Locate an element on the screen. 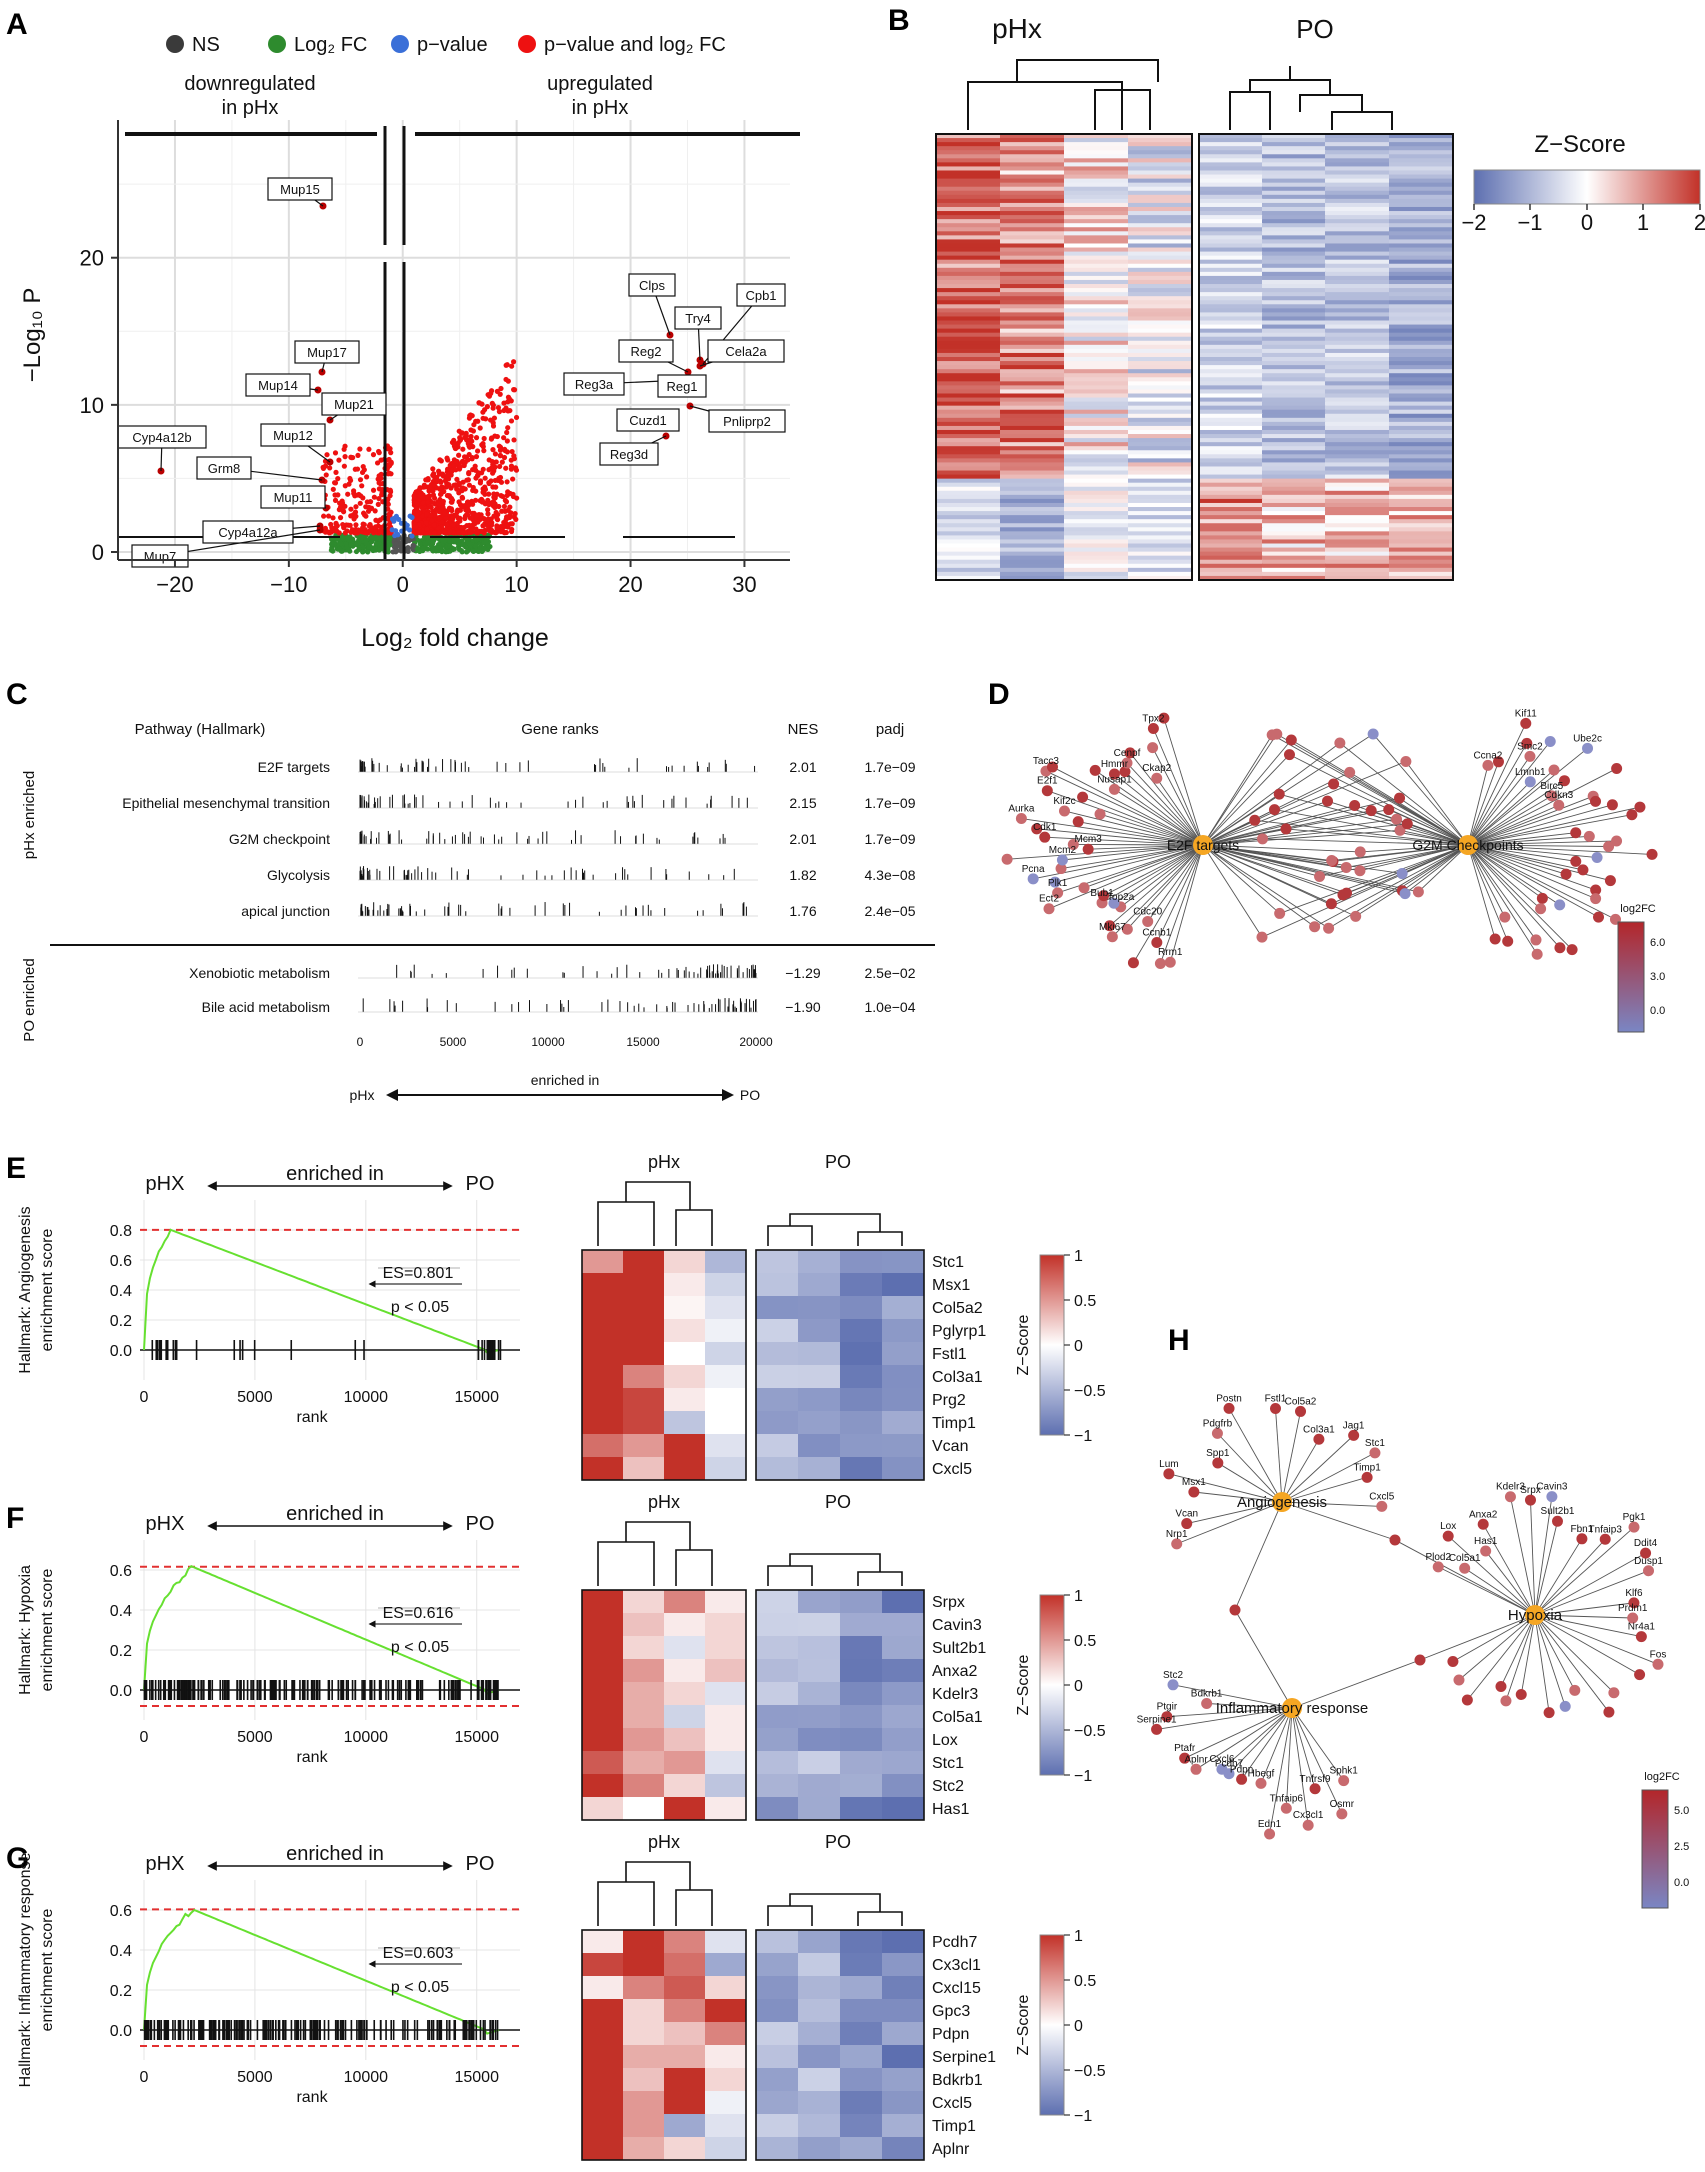  heatmap-b-legend-title: Z−Score is located at coordinates (1579, 144).